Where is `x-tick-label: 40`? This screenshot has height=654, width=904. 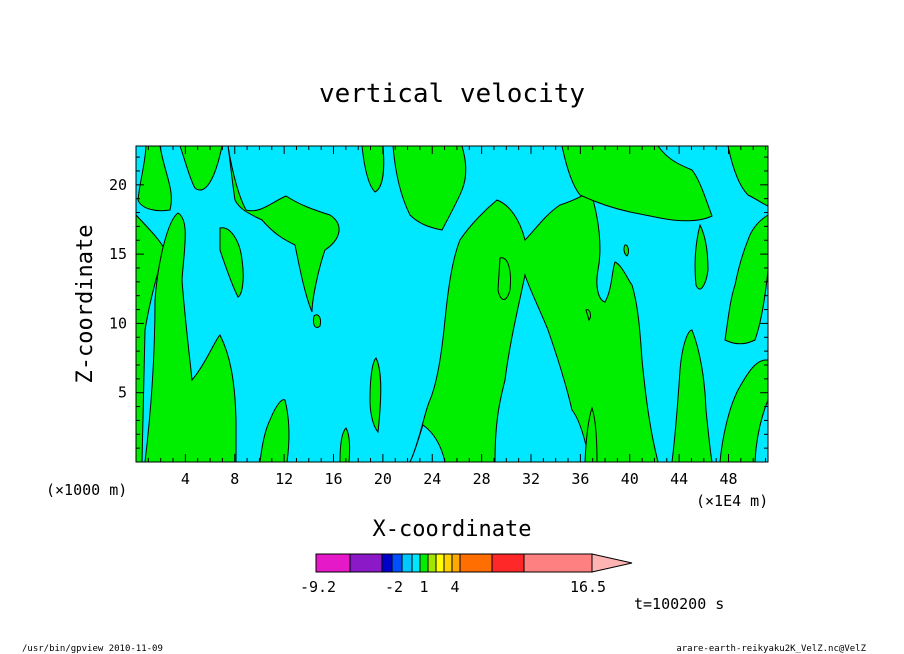
x-tick-label: 40 is located at coordinates (630, 479).